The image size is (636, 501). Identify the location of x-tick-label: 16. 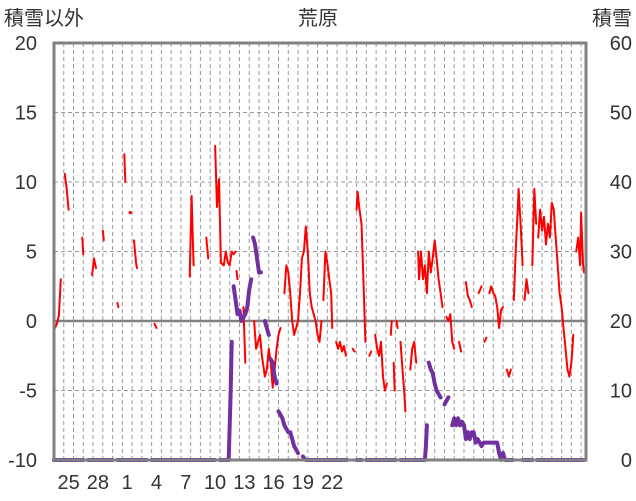
(274, 483).